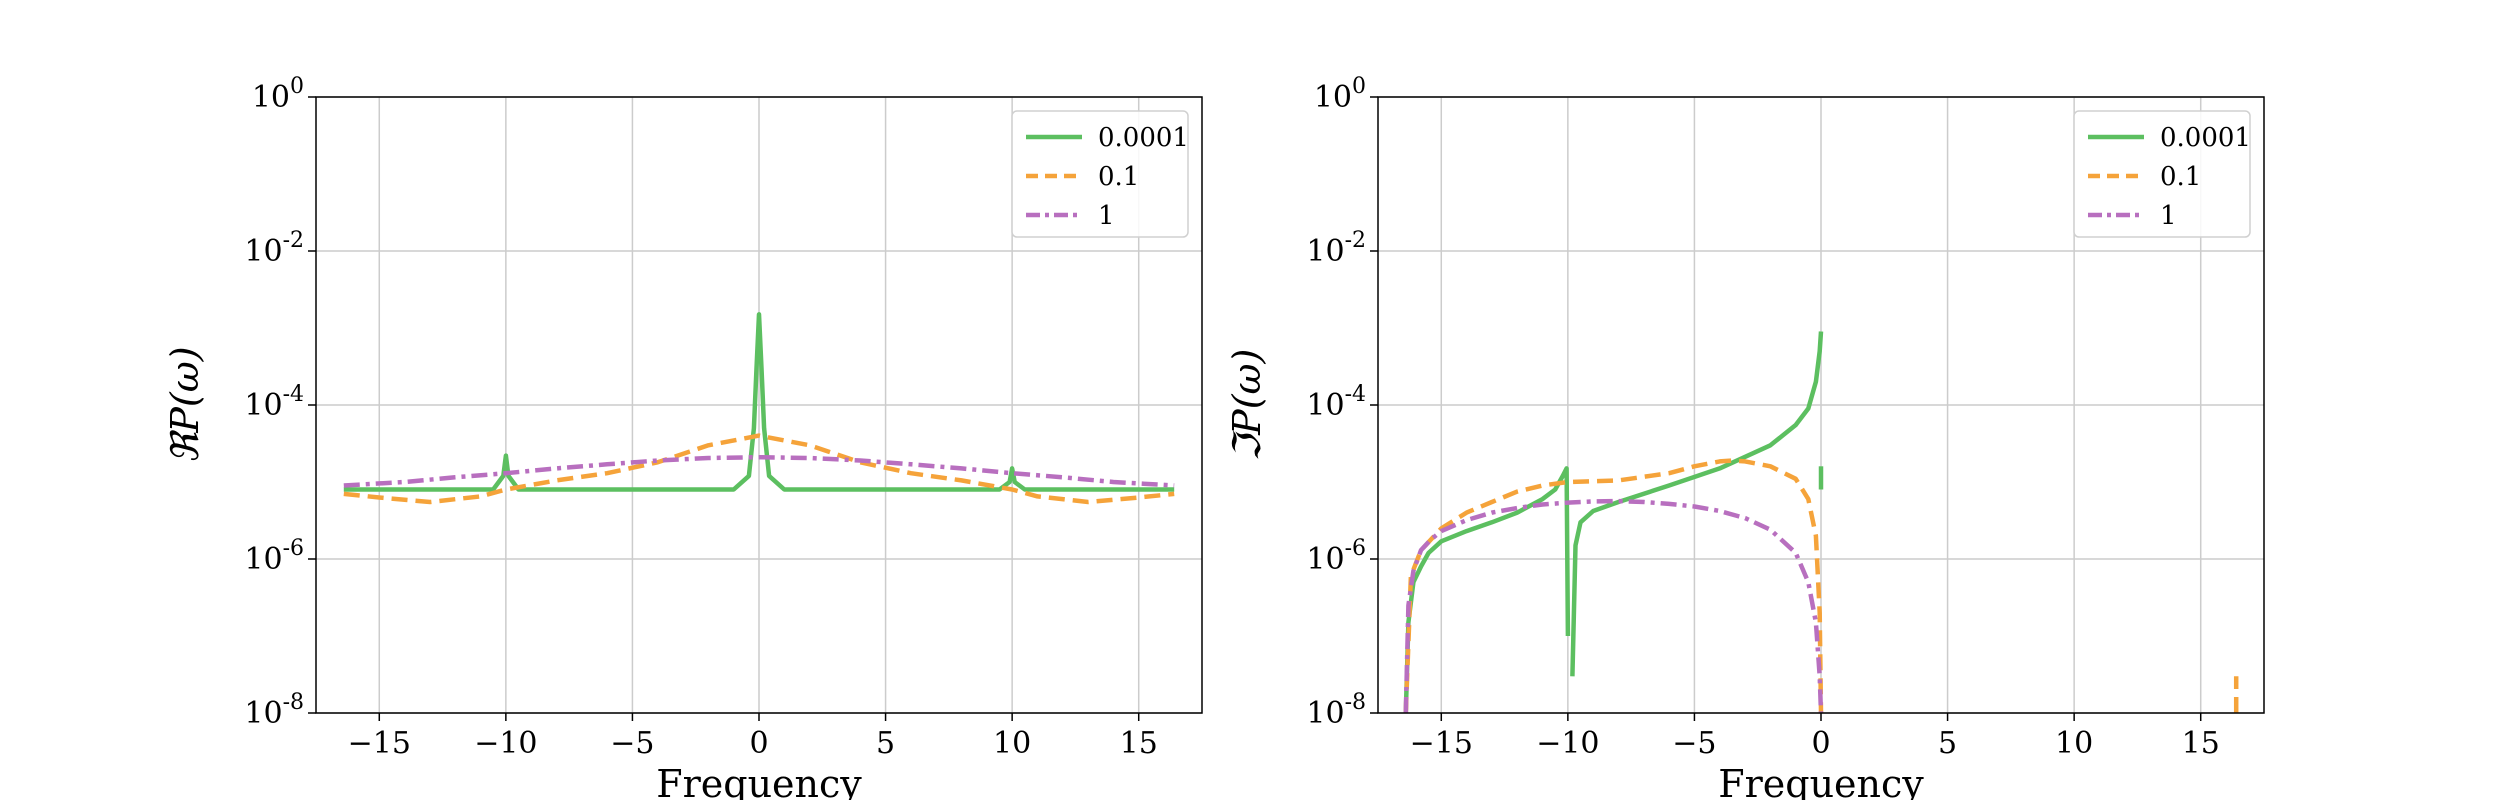 The width and height of the screenshot is (2500, 800). I want to click on series-line-0.1-seg1, so click(1613, 585).